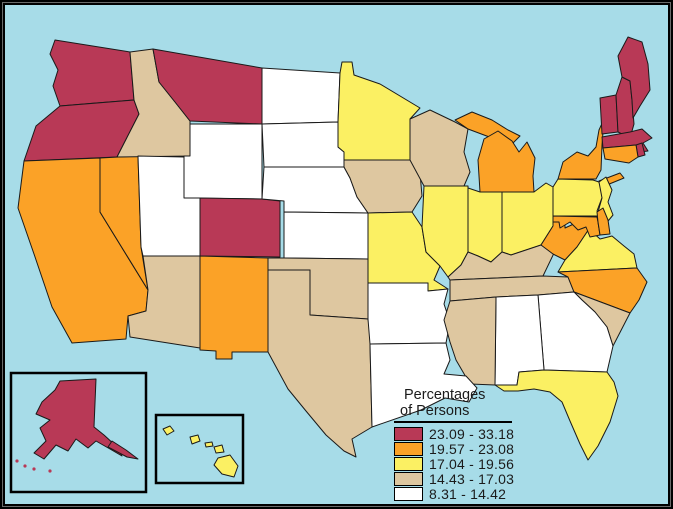  I want to click on legend-label-class3: 17.04 - 19.56, so click(472, 463).